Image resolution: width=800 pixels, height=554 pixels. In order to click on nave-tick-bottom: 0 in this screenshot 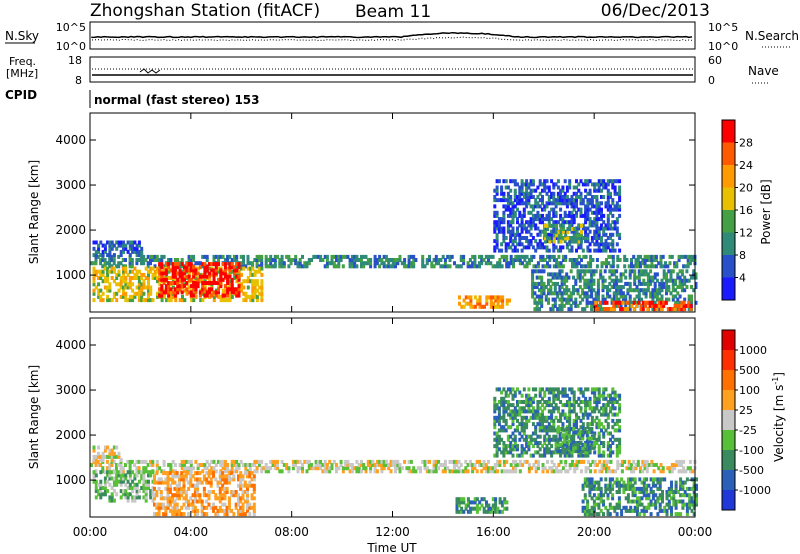, I will do `click(711, 80)`.